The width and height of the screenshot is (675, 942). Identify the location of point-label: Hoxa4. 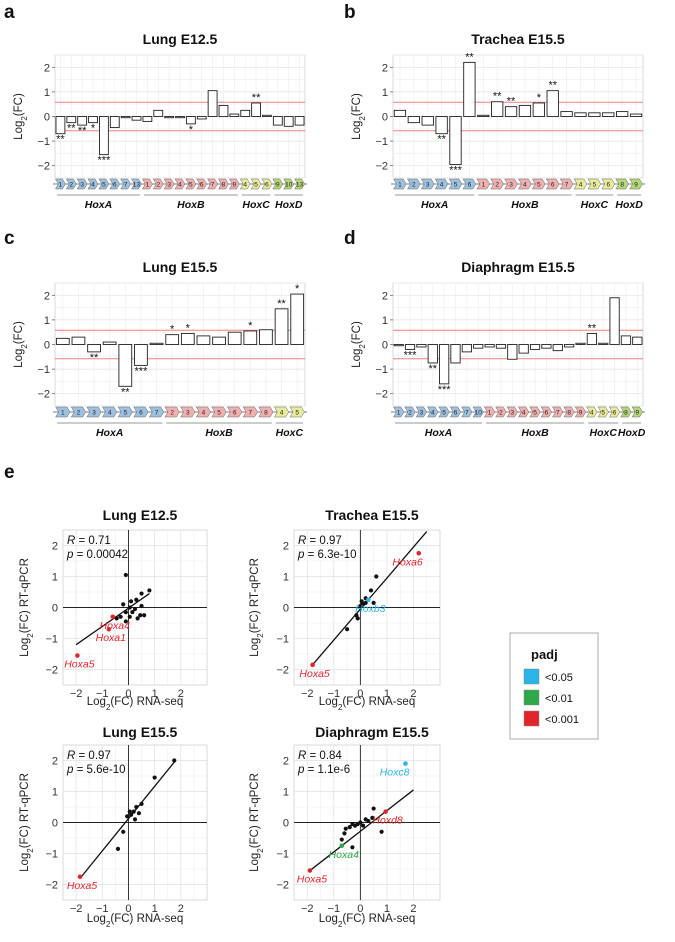
(344, 855).